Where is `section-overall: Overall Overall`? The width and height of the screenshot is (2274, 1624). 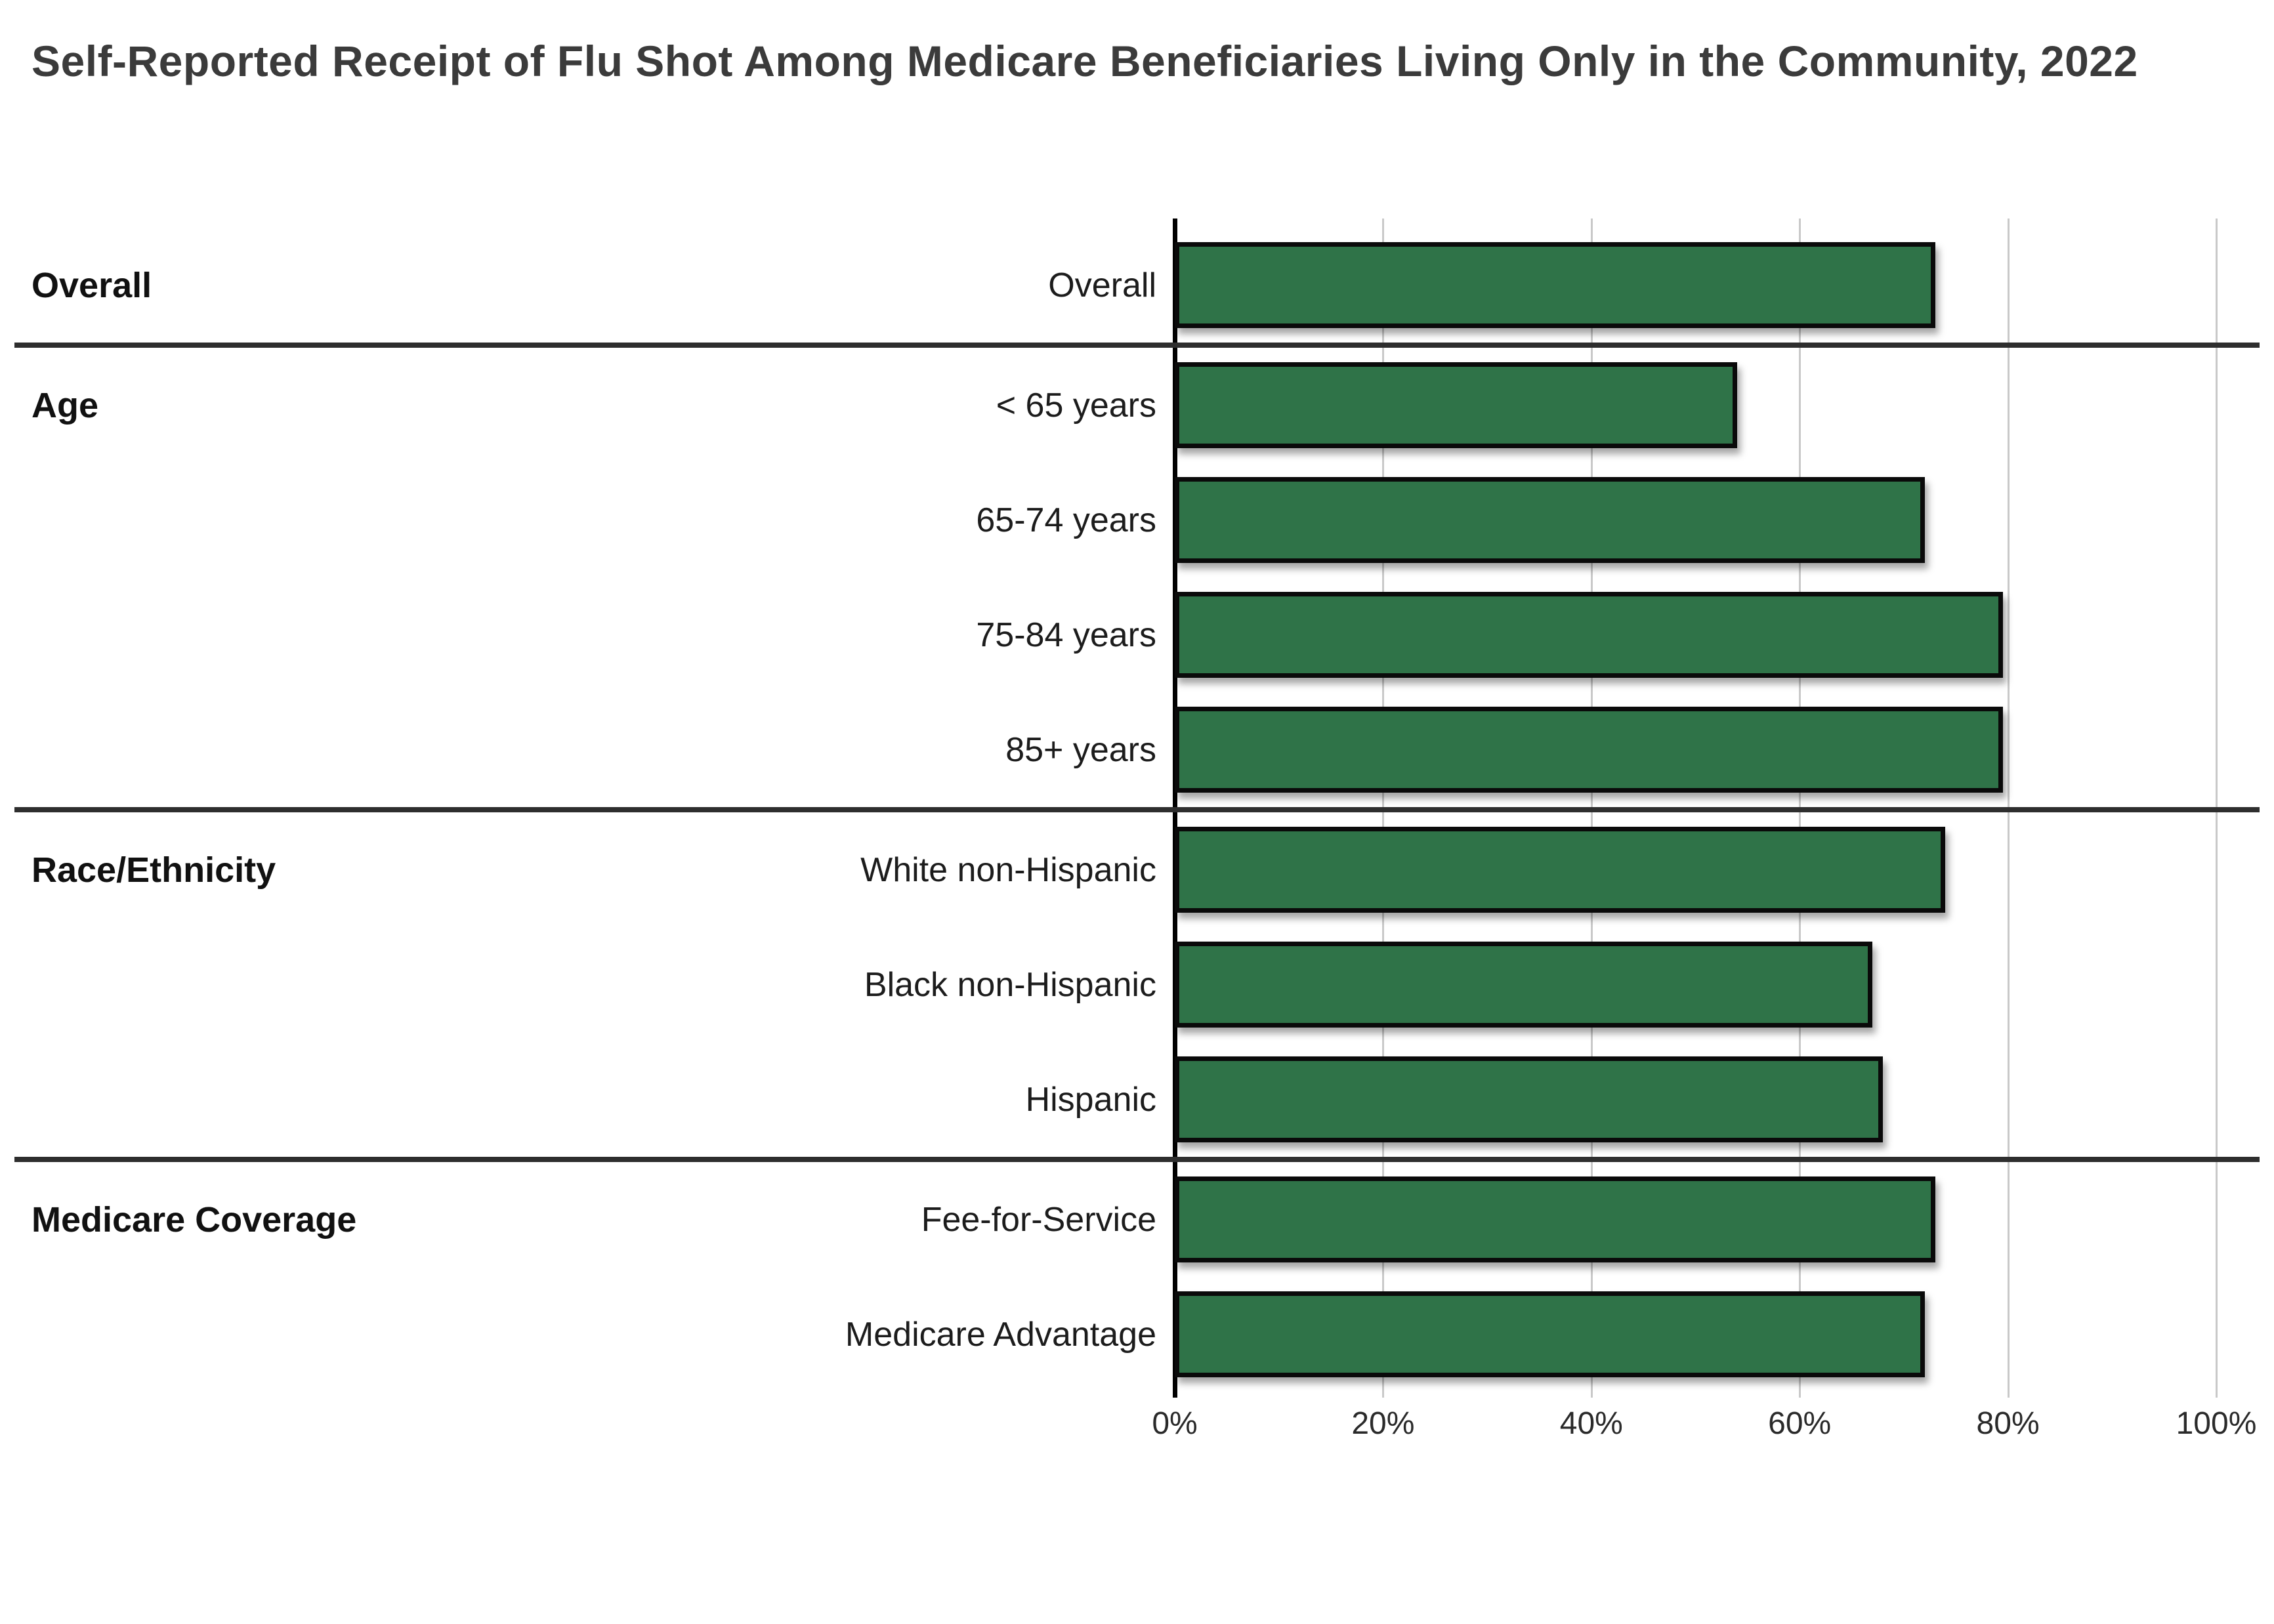 section-overall: Overall Overall is located at coordinates (1137, 285).